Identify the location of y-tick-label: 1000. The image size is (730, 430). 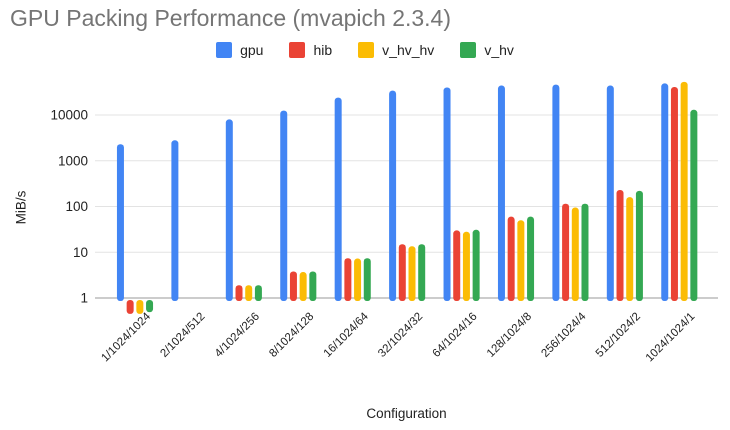
(73, 160).